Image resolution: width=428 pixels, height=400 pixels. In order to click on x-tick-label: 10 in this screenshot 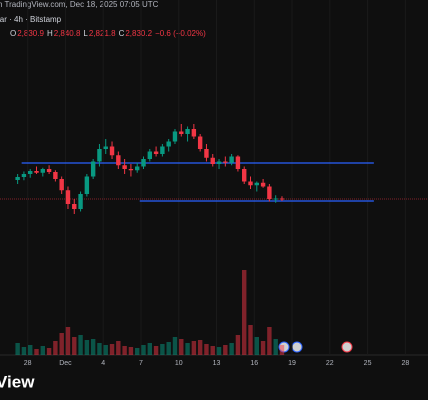, I will do `click(179, 363)`.